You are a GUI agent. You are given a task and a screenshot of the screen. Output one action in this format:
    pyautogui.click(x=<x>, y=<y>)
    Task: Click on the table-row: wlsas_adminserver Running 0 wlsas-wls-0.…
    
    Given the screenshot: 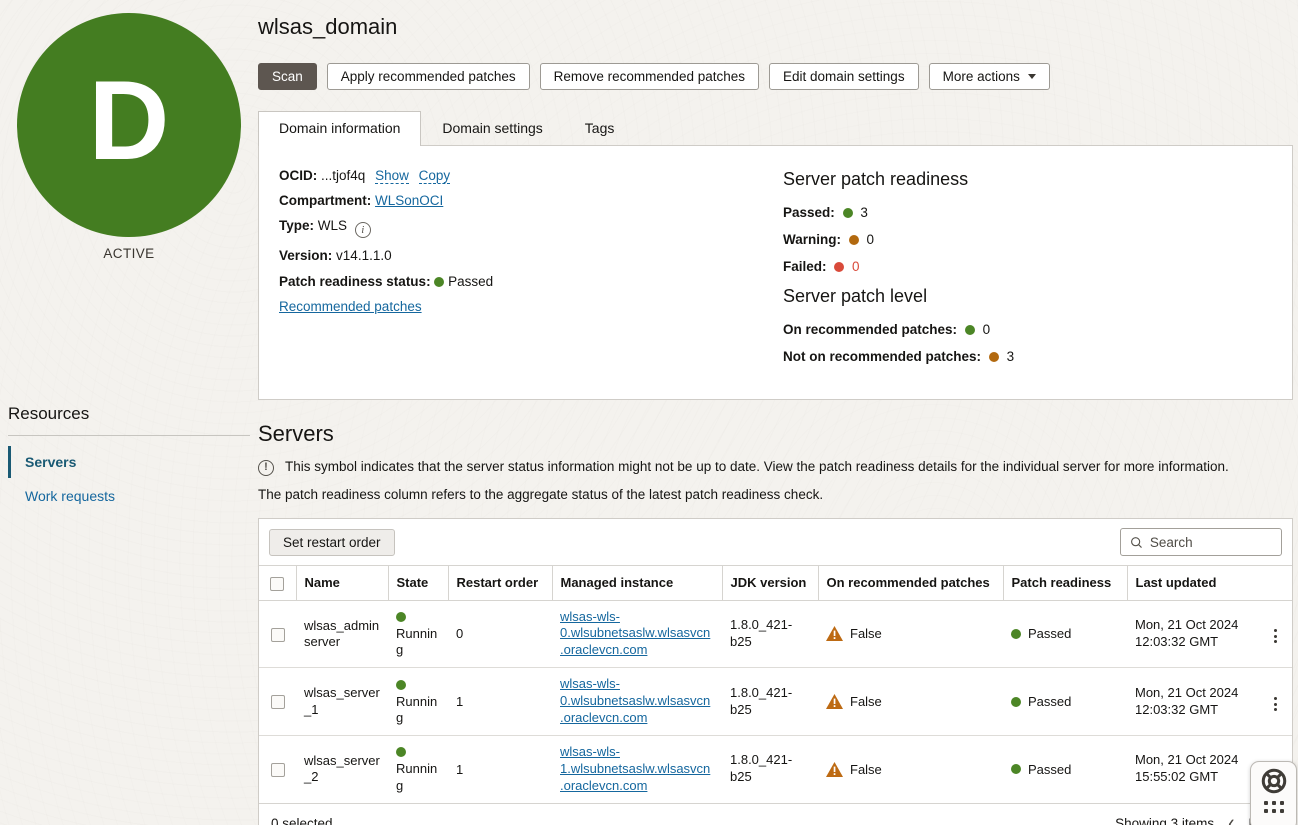 What is the action you would take?
    pyautogui.click(x=775, y=634)
    